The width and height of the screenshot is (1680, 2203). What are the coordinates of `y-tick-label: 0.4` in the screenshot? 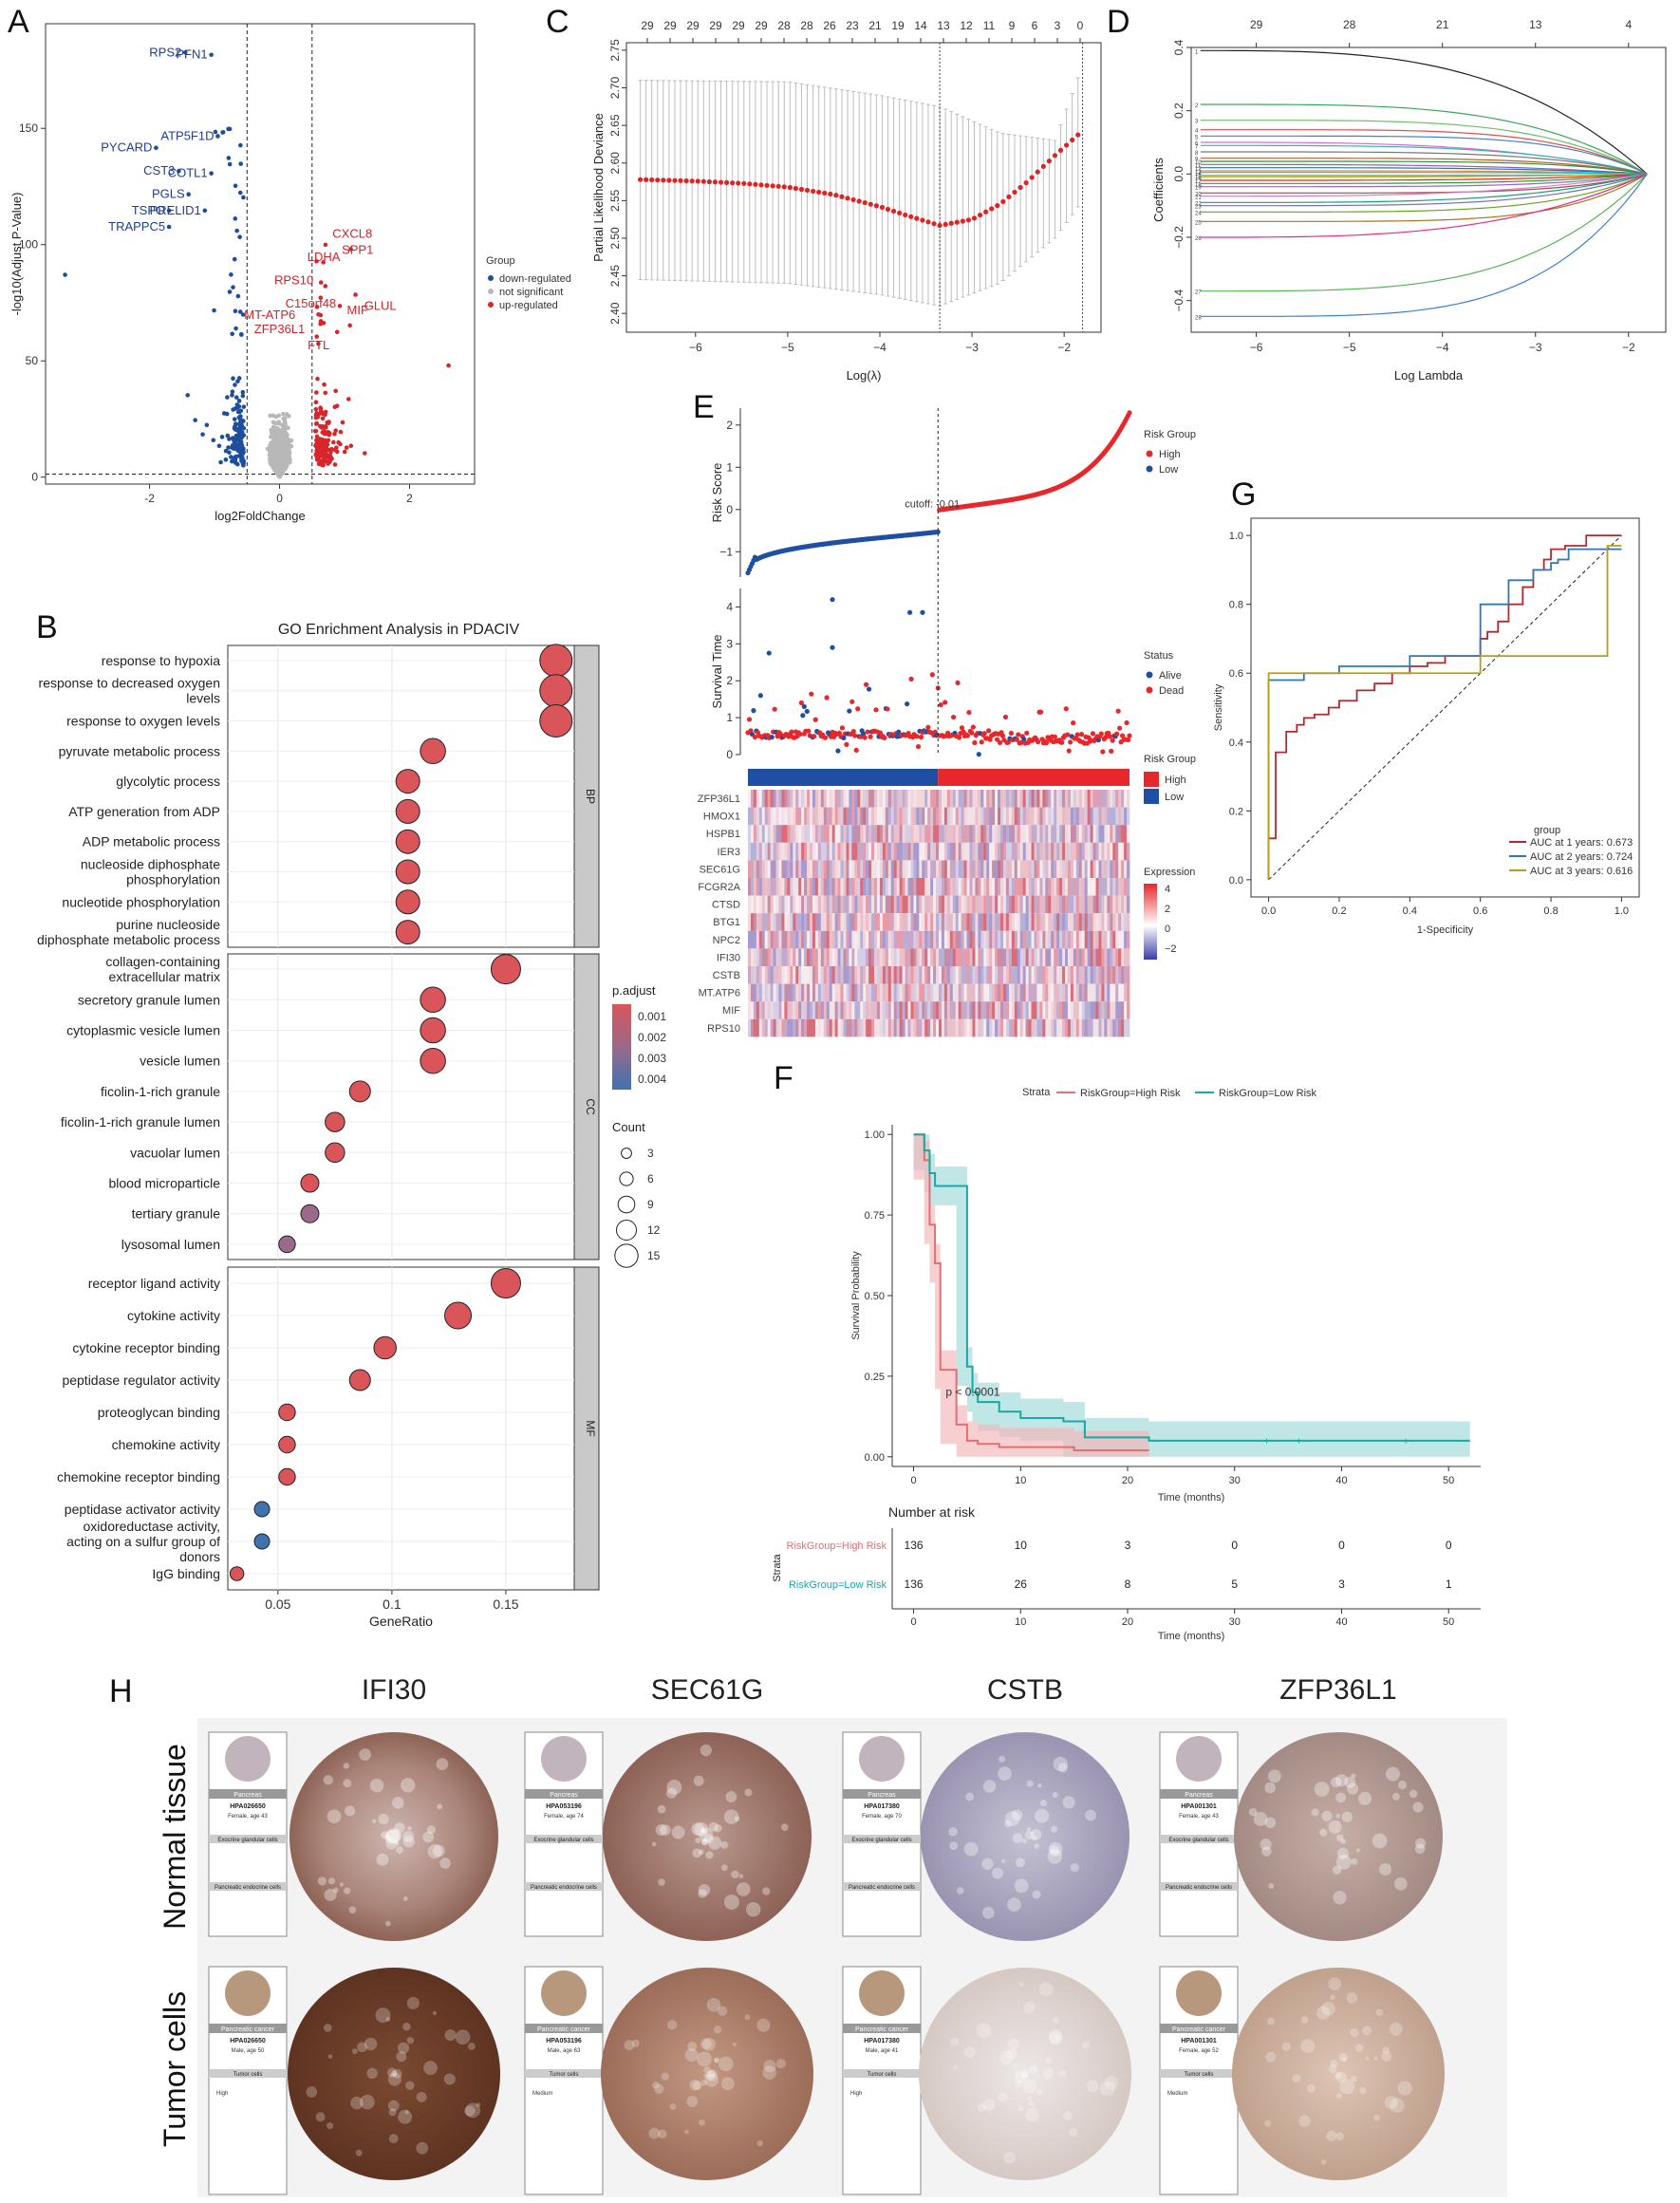 It's located at (1179, 47).